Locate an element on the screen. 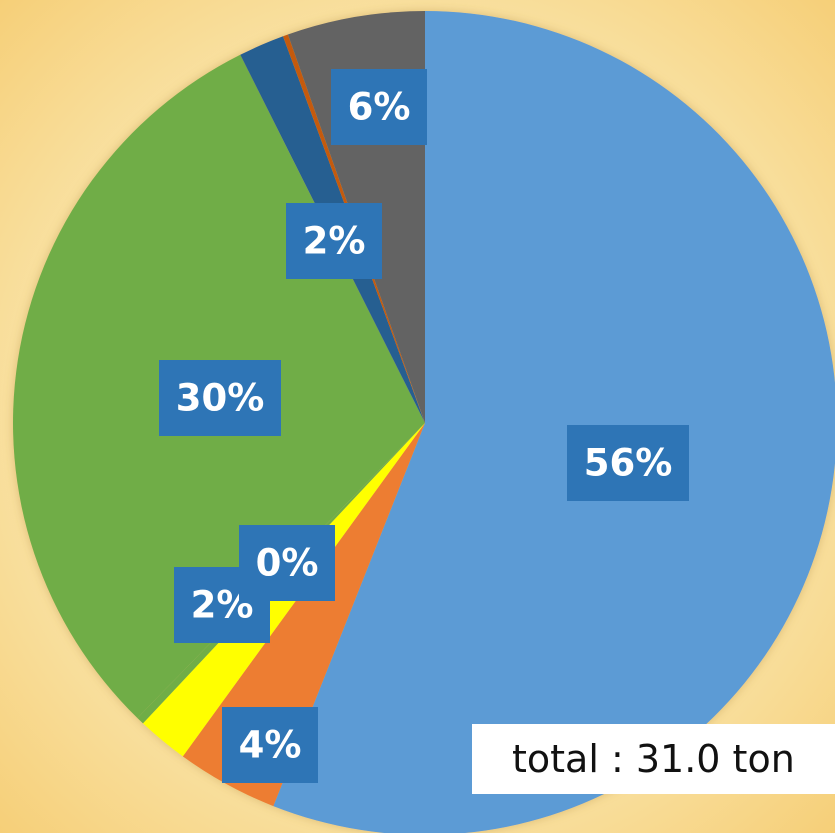 Image resolution: width=835 pixels, height=833 pixels. slice-data-label: 0% is located at coordinates (287, 563).